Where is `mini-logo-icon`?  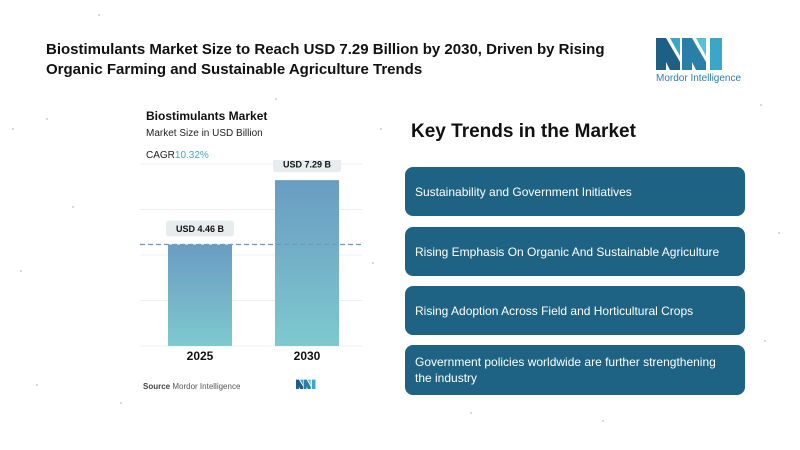 mini-logo-icon is located at coordinates (306, 384).